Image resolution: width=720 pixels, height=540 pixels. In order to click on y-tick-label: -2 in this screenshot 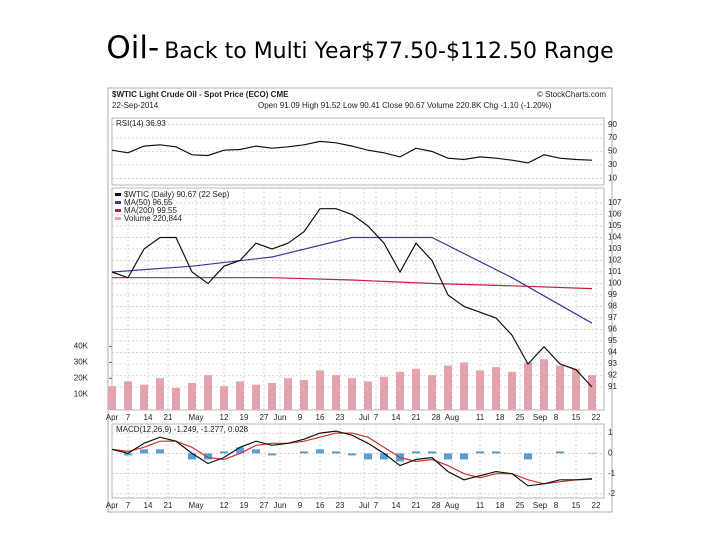, I will do `click(612, 493)`.